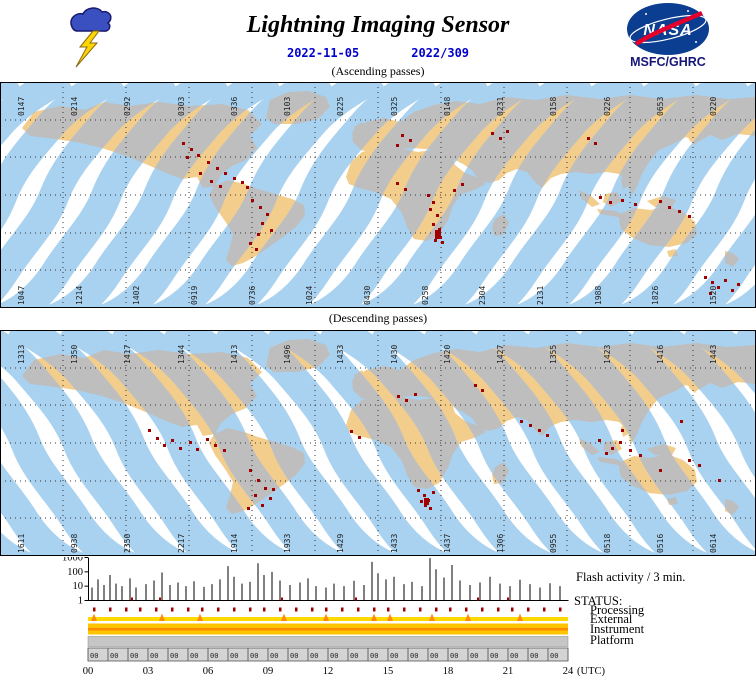 This screenshot has height=680, width=756. I want to click on orbit-number: 0231, so click(500, 106).